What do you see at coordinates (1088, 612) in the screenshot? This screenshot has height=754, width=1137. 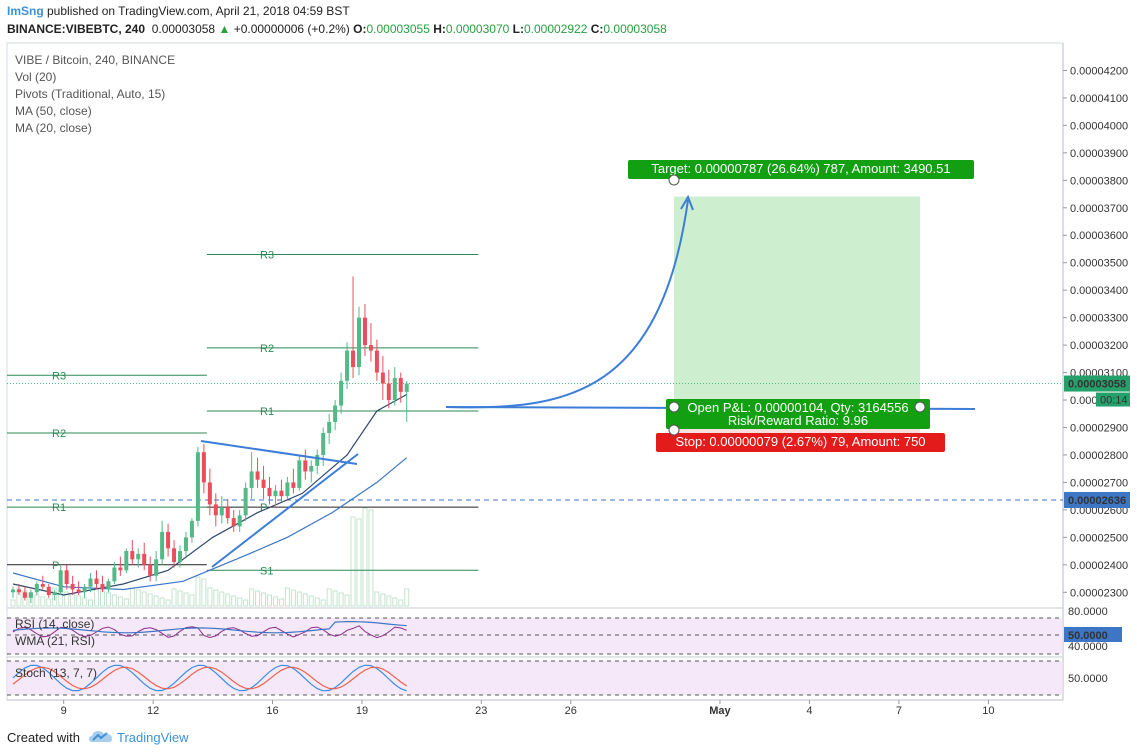 I see `rsi-tick-label: 80.0000` at bounding box center [1088, 612].